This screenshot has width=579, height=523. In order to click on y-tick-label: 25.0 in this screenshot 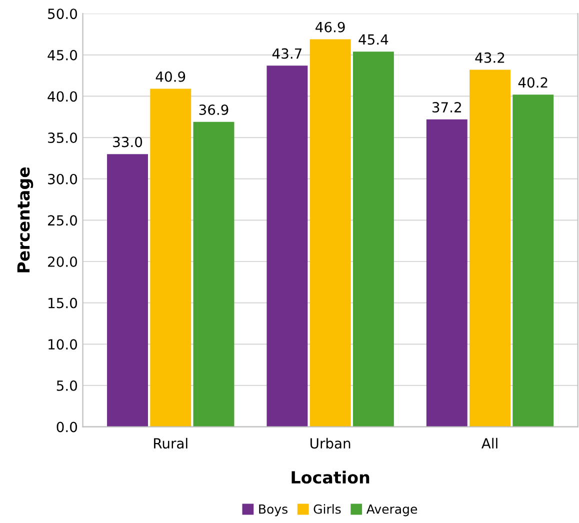, I will do `click(63, 220)`.